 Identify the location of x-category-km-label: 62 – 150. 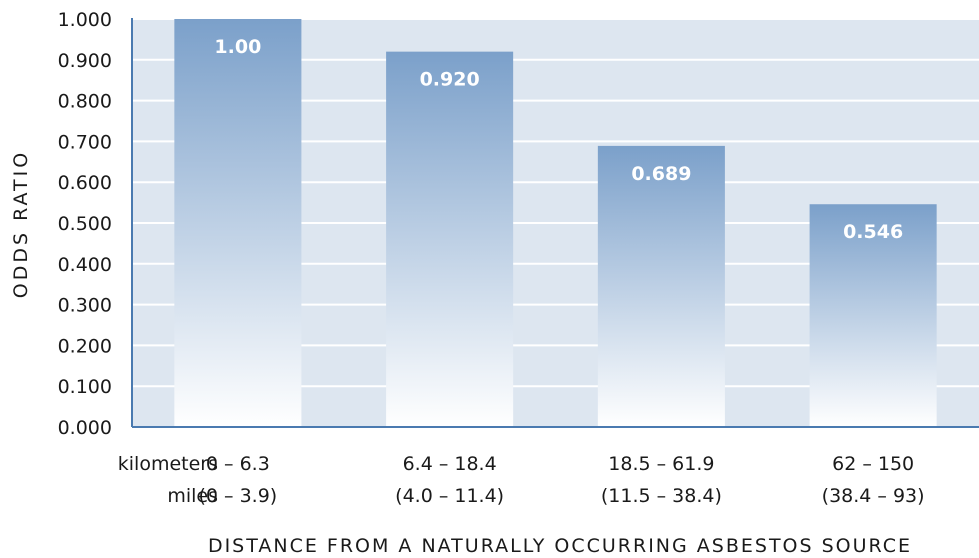
(873, 464).